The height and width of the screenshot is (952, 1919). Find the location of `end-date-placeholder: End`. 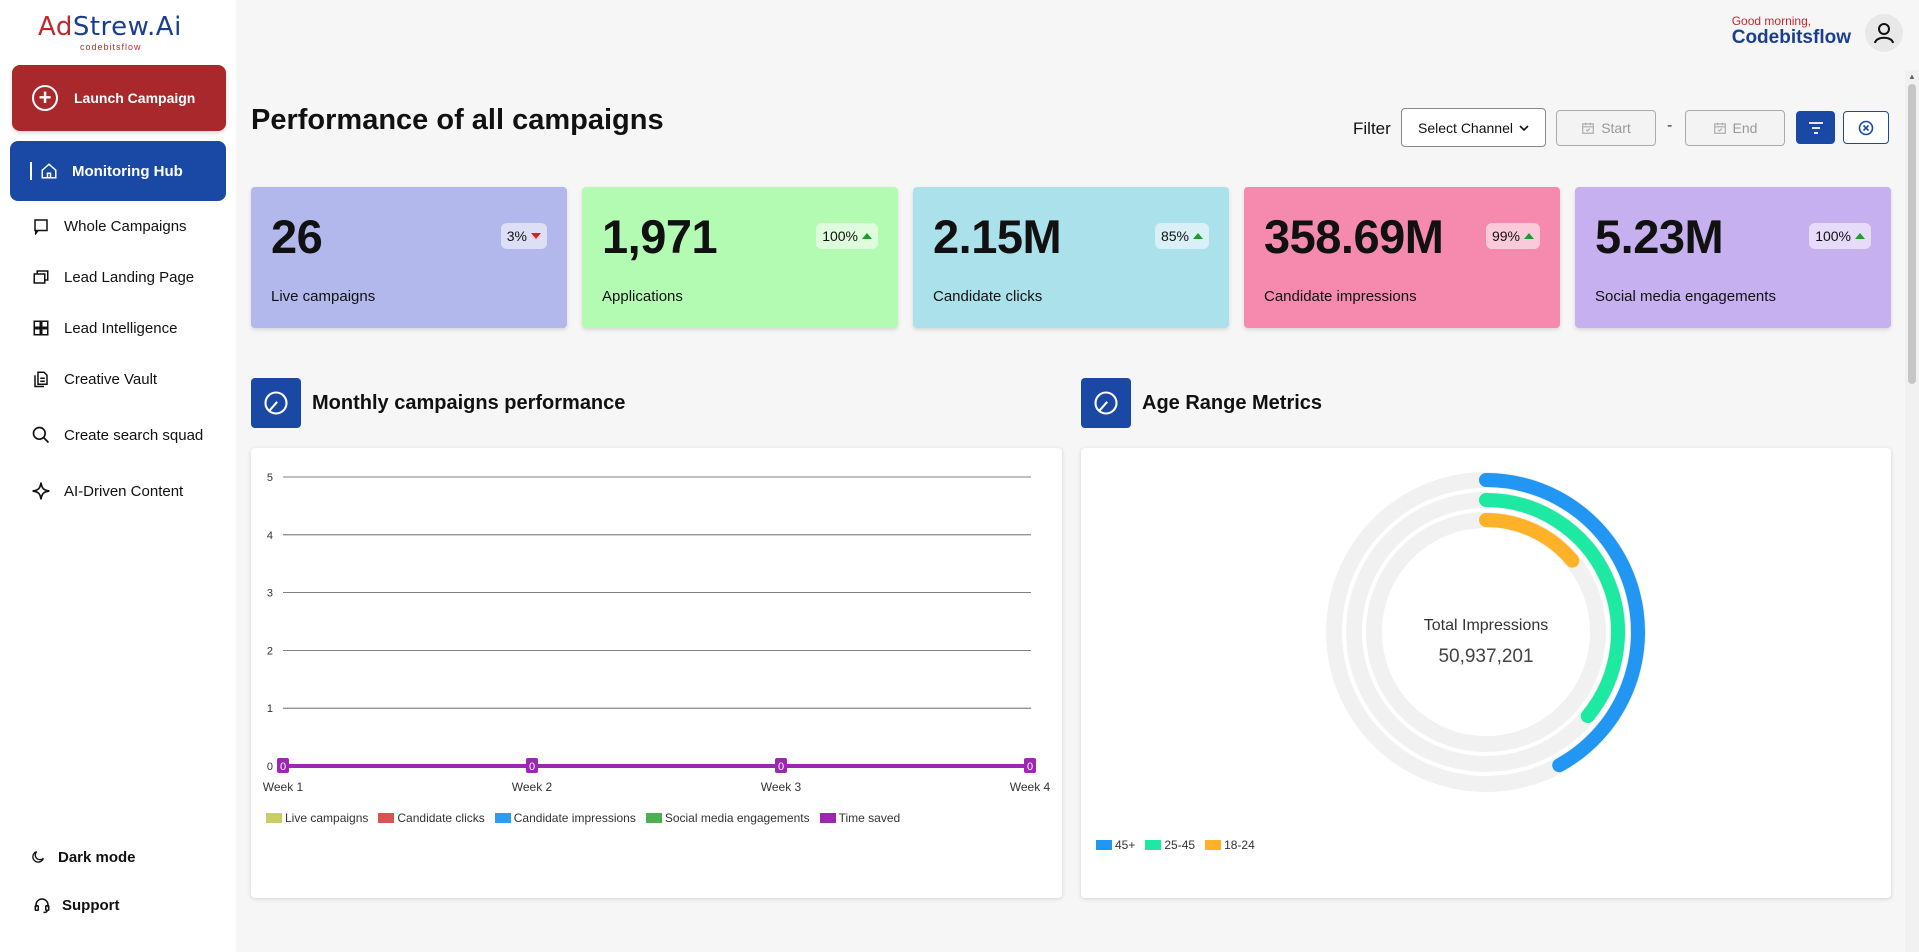

end-date-placeholder: End is located at coordinates (1745, 128).